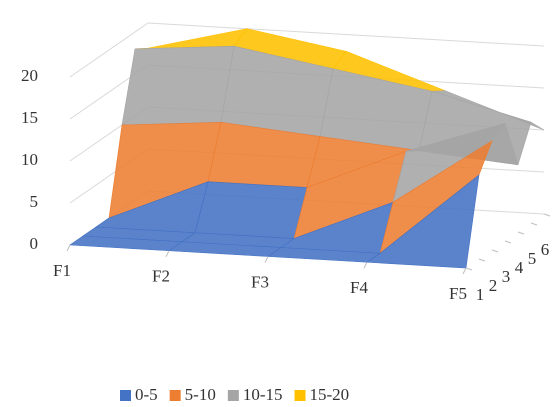  I want to click on z-tick-label: 20, so click(29, 75).